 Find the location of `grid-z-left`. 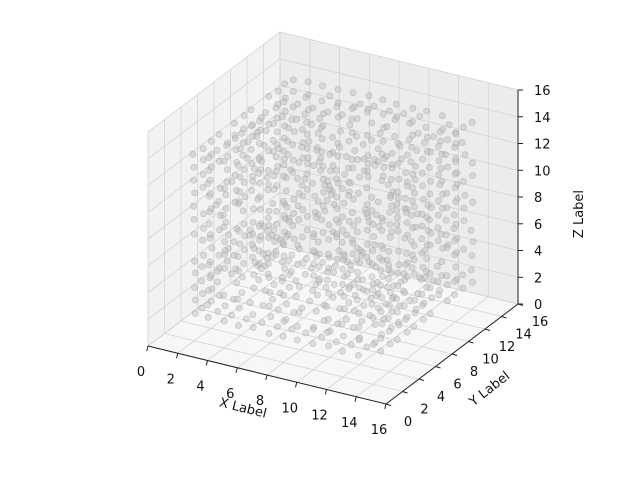

grid-z-left is located at coordinates (214, 135).